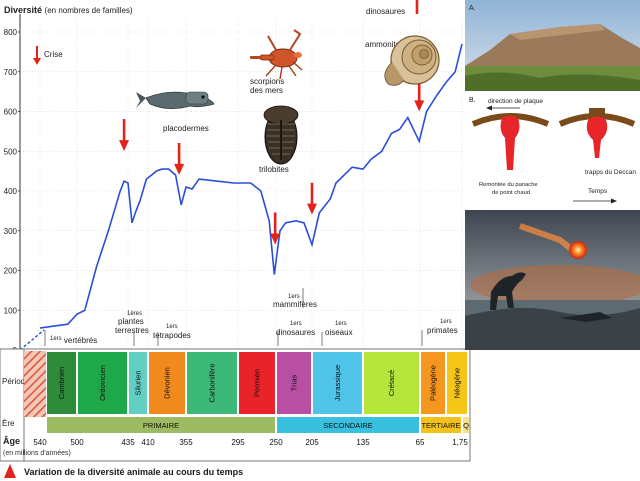 The height and width of the screenshot is (481, 640). Describe the element at coordinates (460, 442) in the screenshot. I see `age-tick-label: 1,75` at that location.